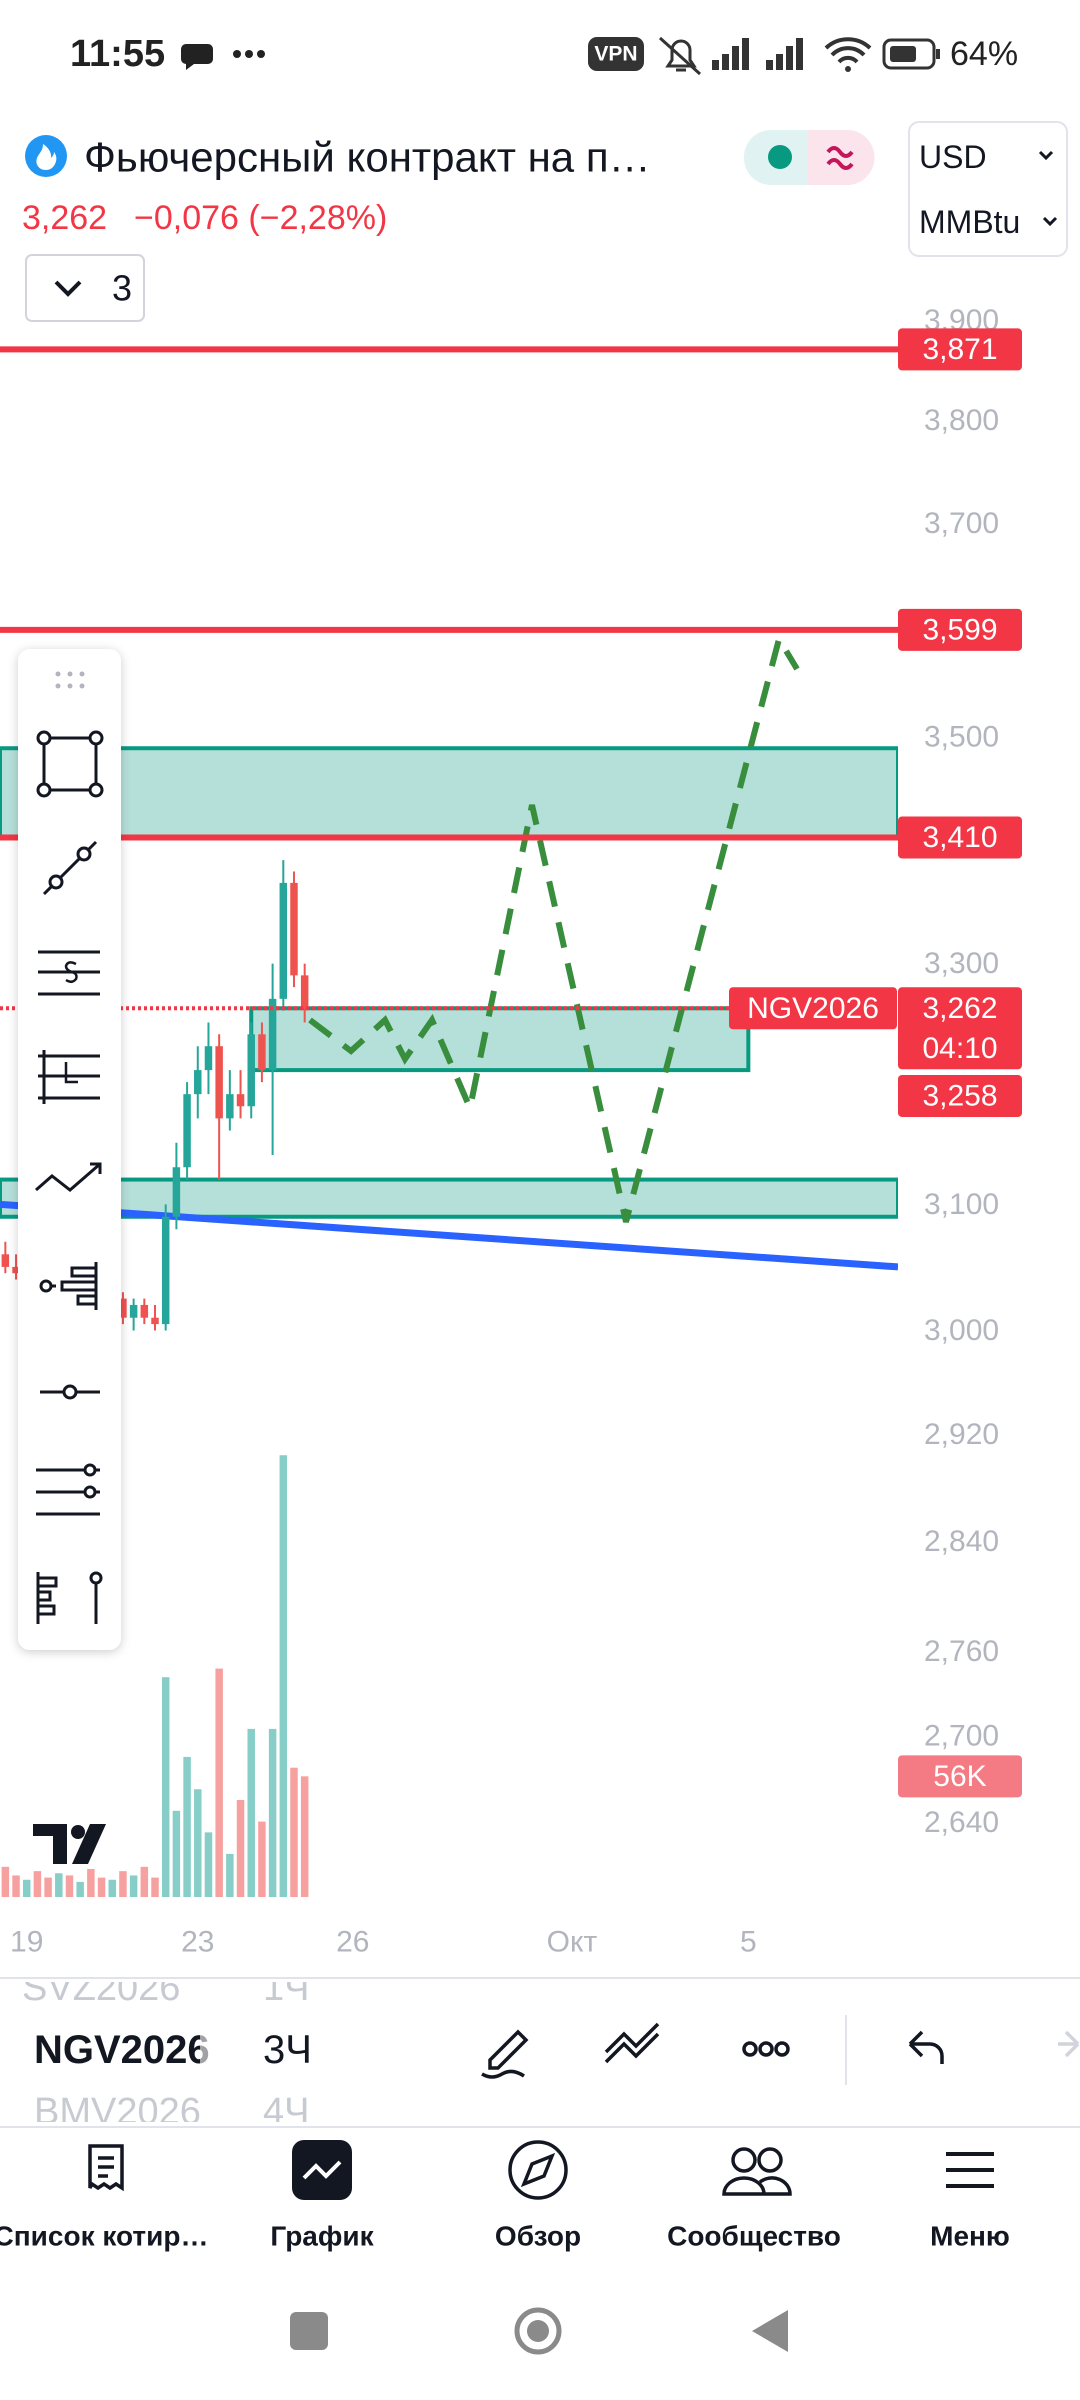  What do you see at coordinates (953, 157) in the screenshot?
I see `currency: USD` at bounding box center [953, 157].